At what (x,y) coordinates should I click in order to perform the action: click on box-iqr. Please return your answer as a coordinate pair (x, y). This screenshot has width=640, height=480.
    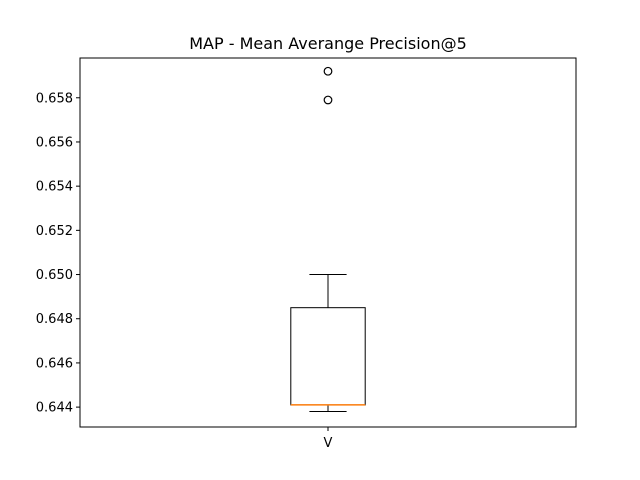
    Looking at the image, I should click on (328, 356).